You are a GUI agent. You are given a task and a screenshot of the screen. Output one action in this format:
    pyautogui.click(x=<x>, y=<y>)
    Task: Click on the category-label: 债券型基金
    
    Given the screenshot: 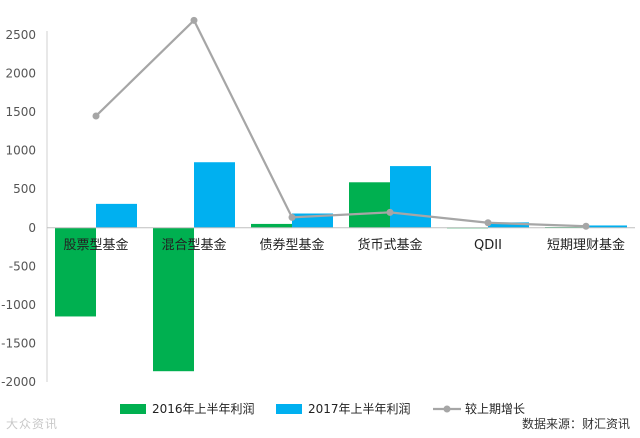 What is the action you would take?
    pyautogui.click(x=291, y=245)
    